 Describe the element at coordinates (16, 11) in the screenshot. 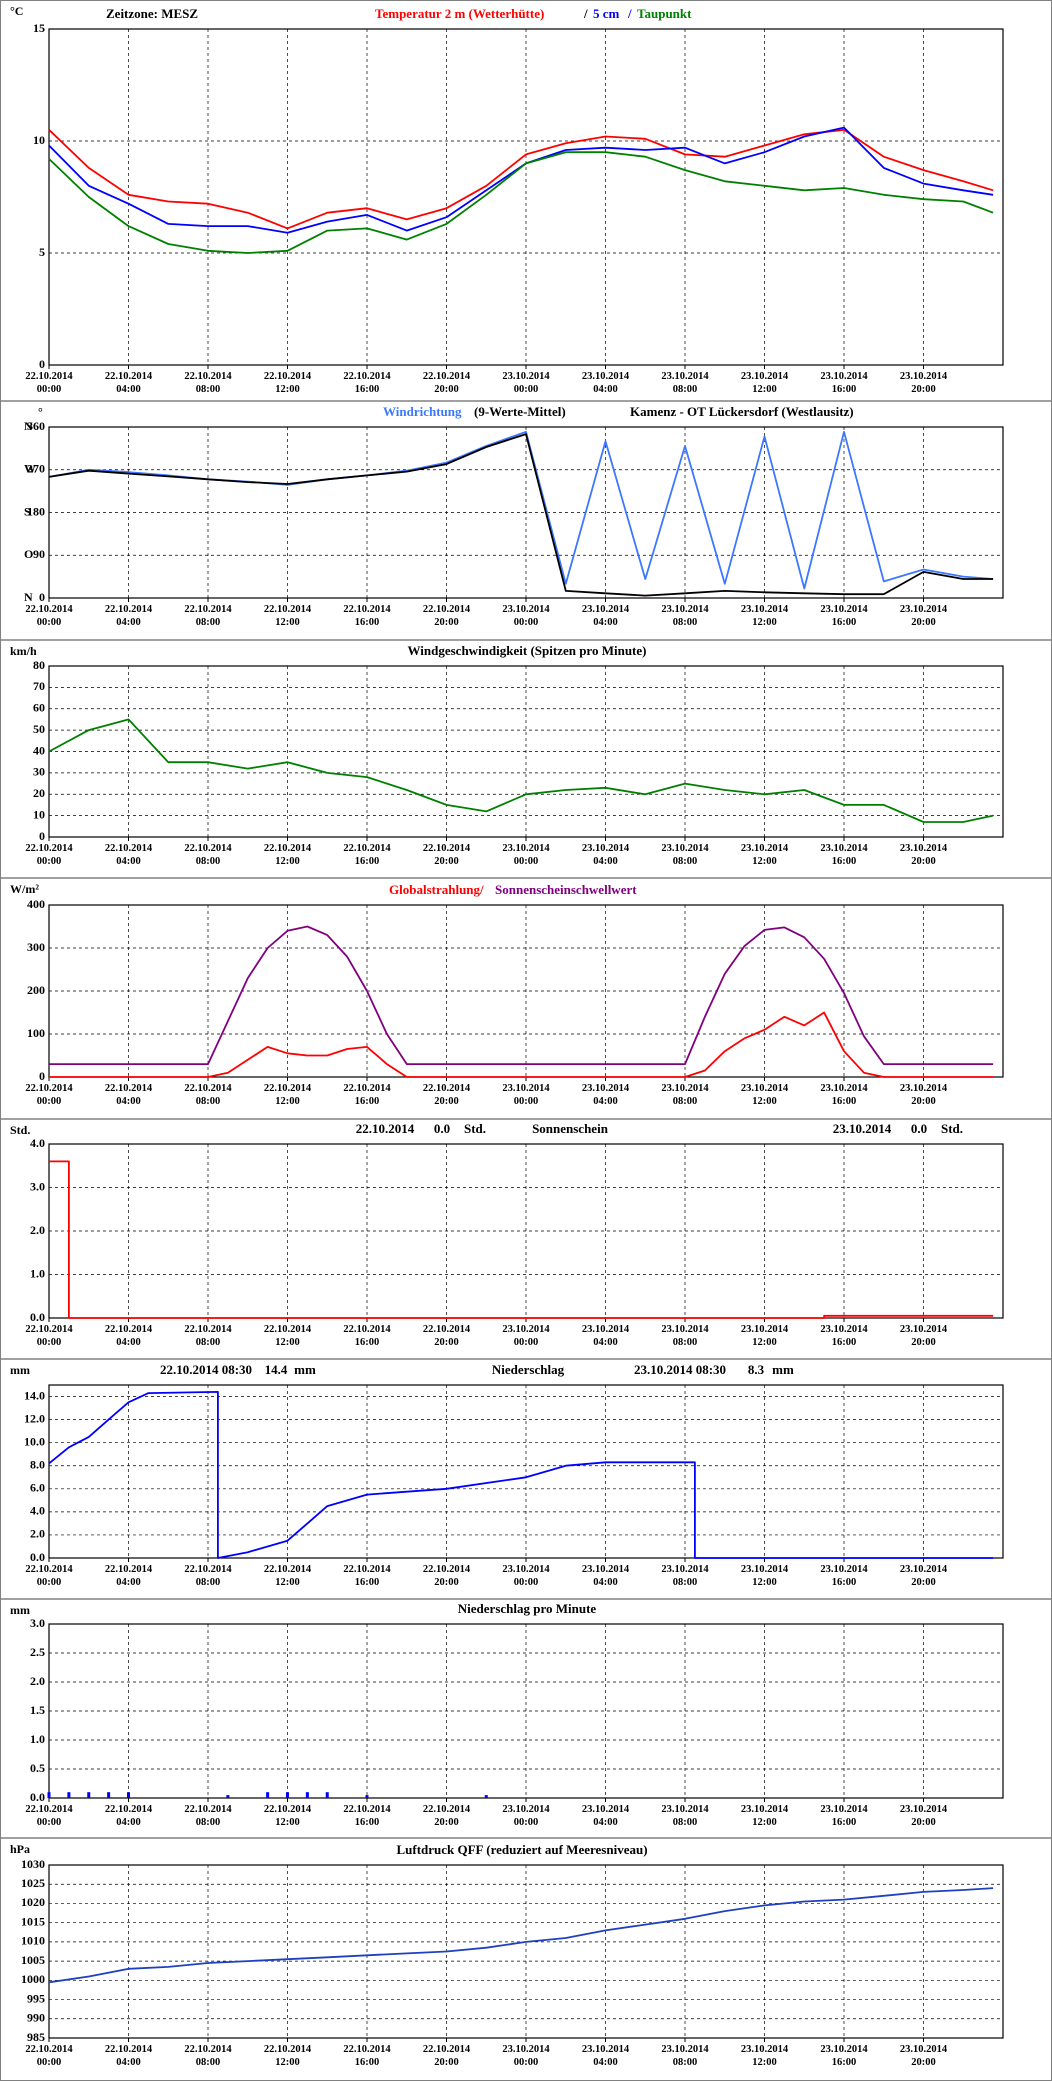

I see `y-unit: °C` at that location.